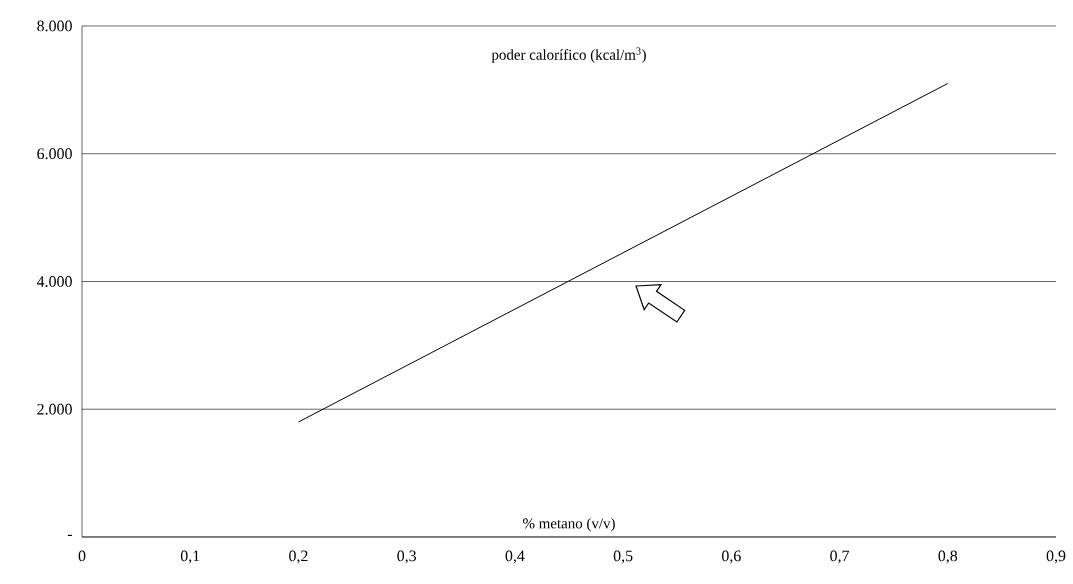  What do you see at coordinates (69, 535) in the screenshot?
I see `y-tick-label: -` at bounding box center [69, 535].